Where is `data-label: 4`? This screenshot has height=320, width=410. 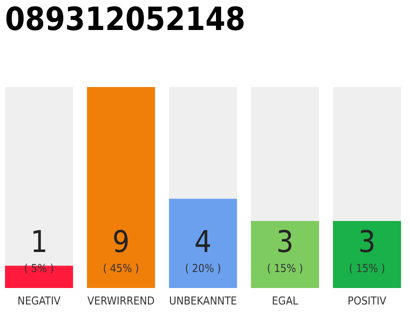 data-label: 4 is located at coordinates (203, 242).